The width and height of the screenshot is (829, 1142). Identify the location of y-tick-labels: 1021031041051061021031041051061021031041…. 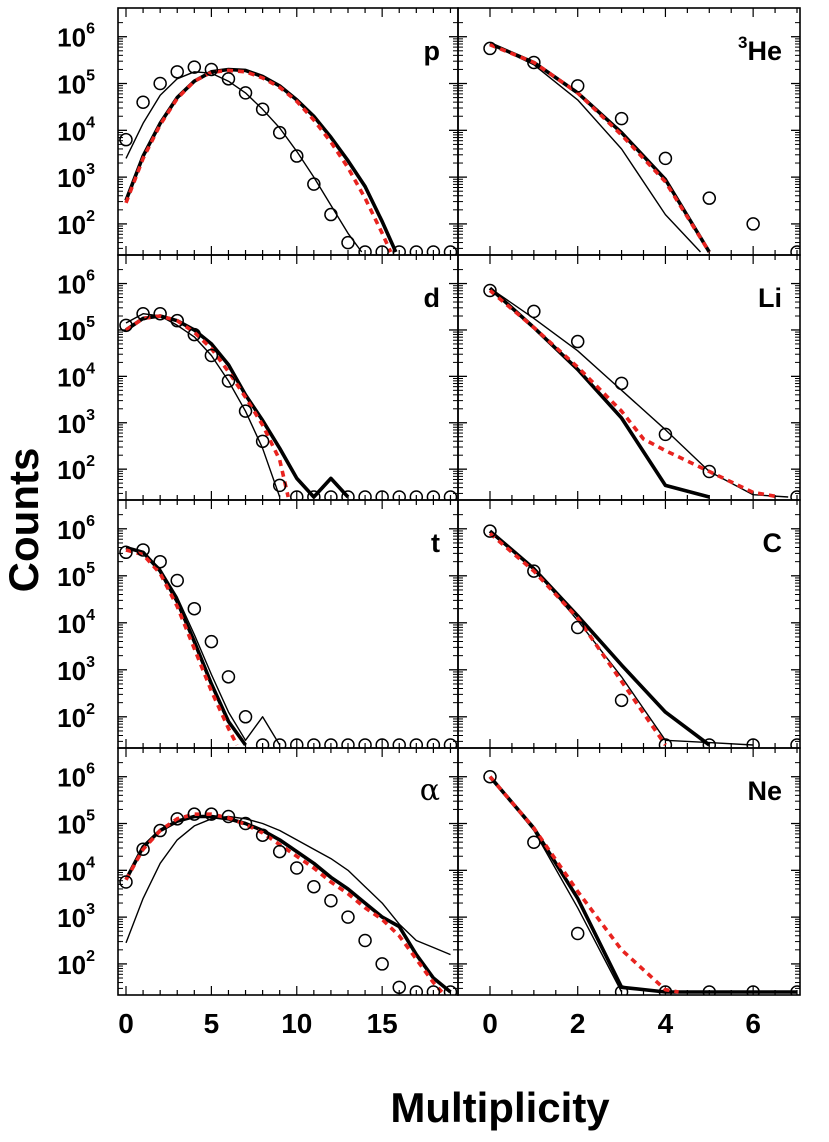
(76, 500).